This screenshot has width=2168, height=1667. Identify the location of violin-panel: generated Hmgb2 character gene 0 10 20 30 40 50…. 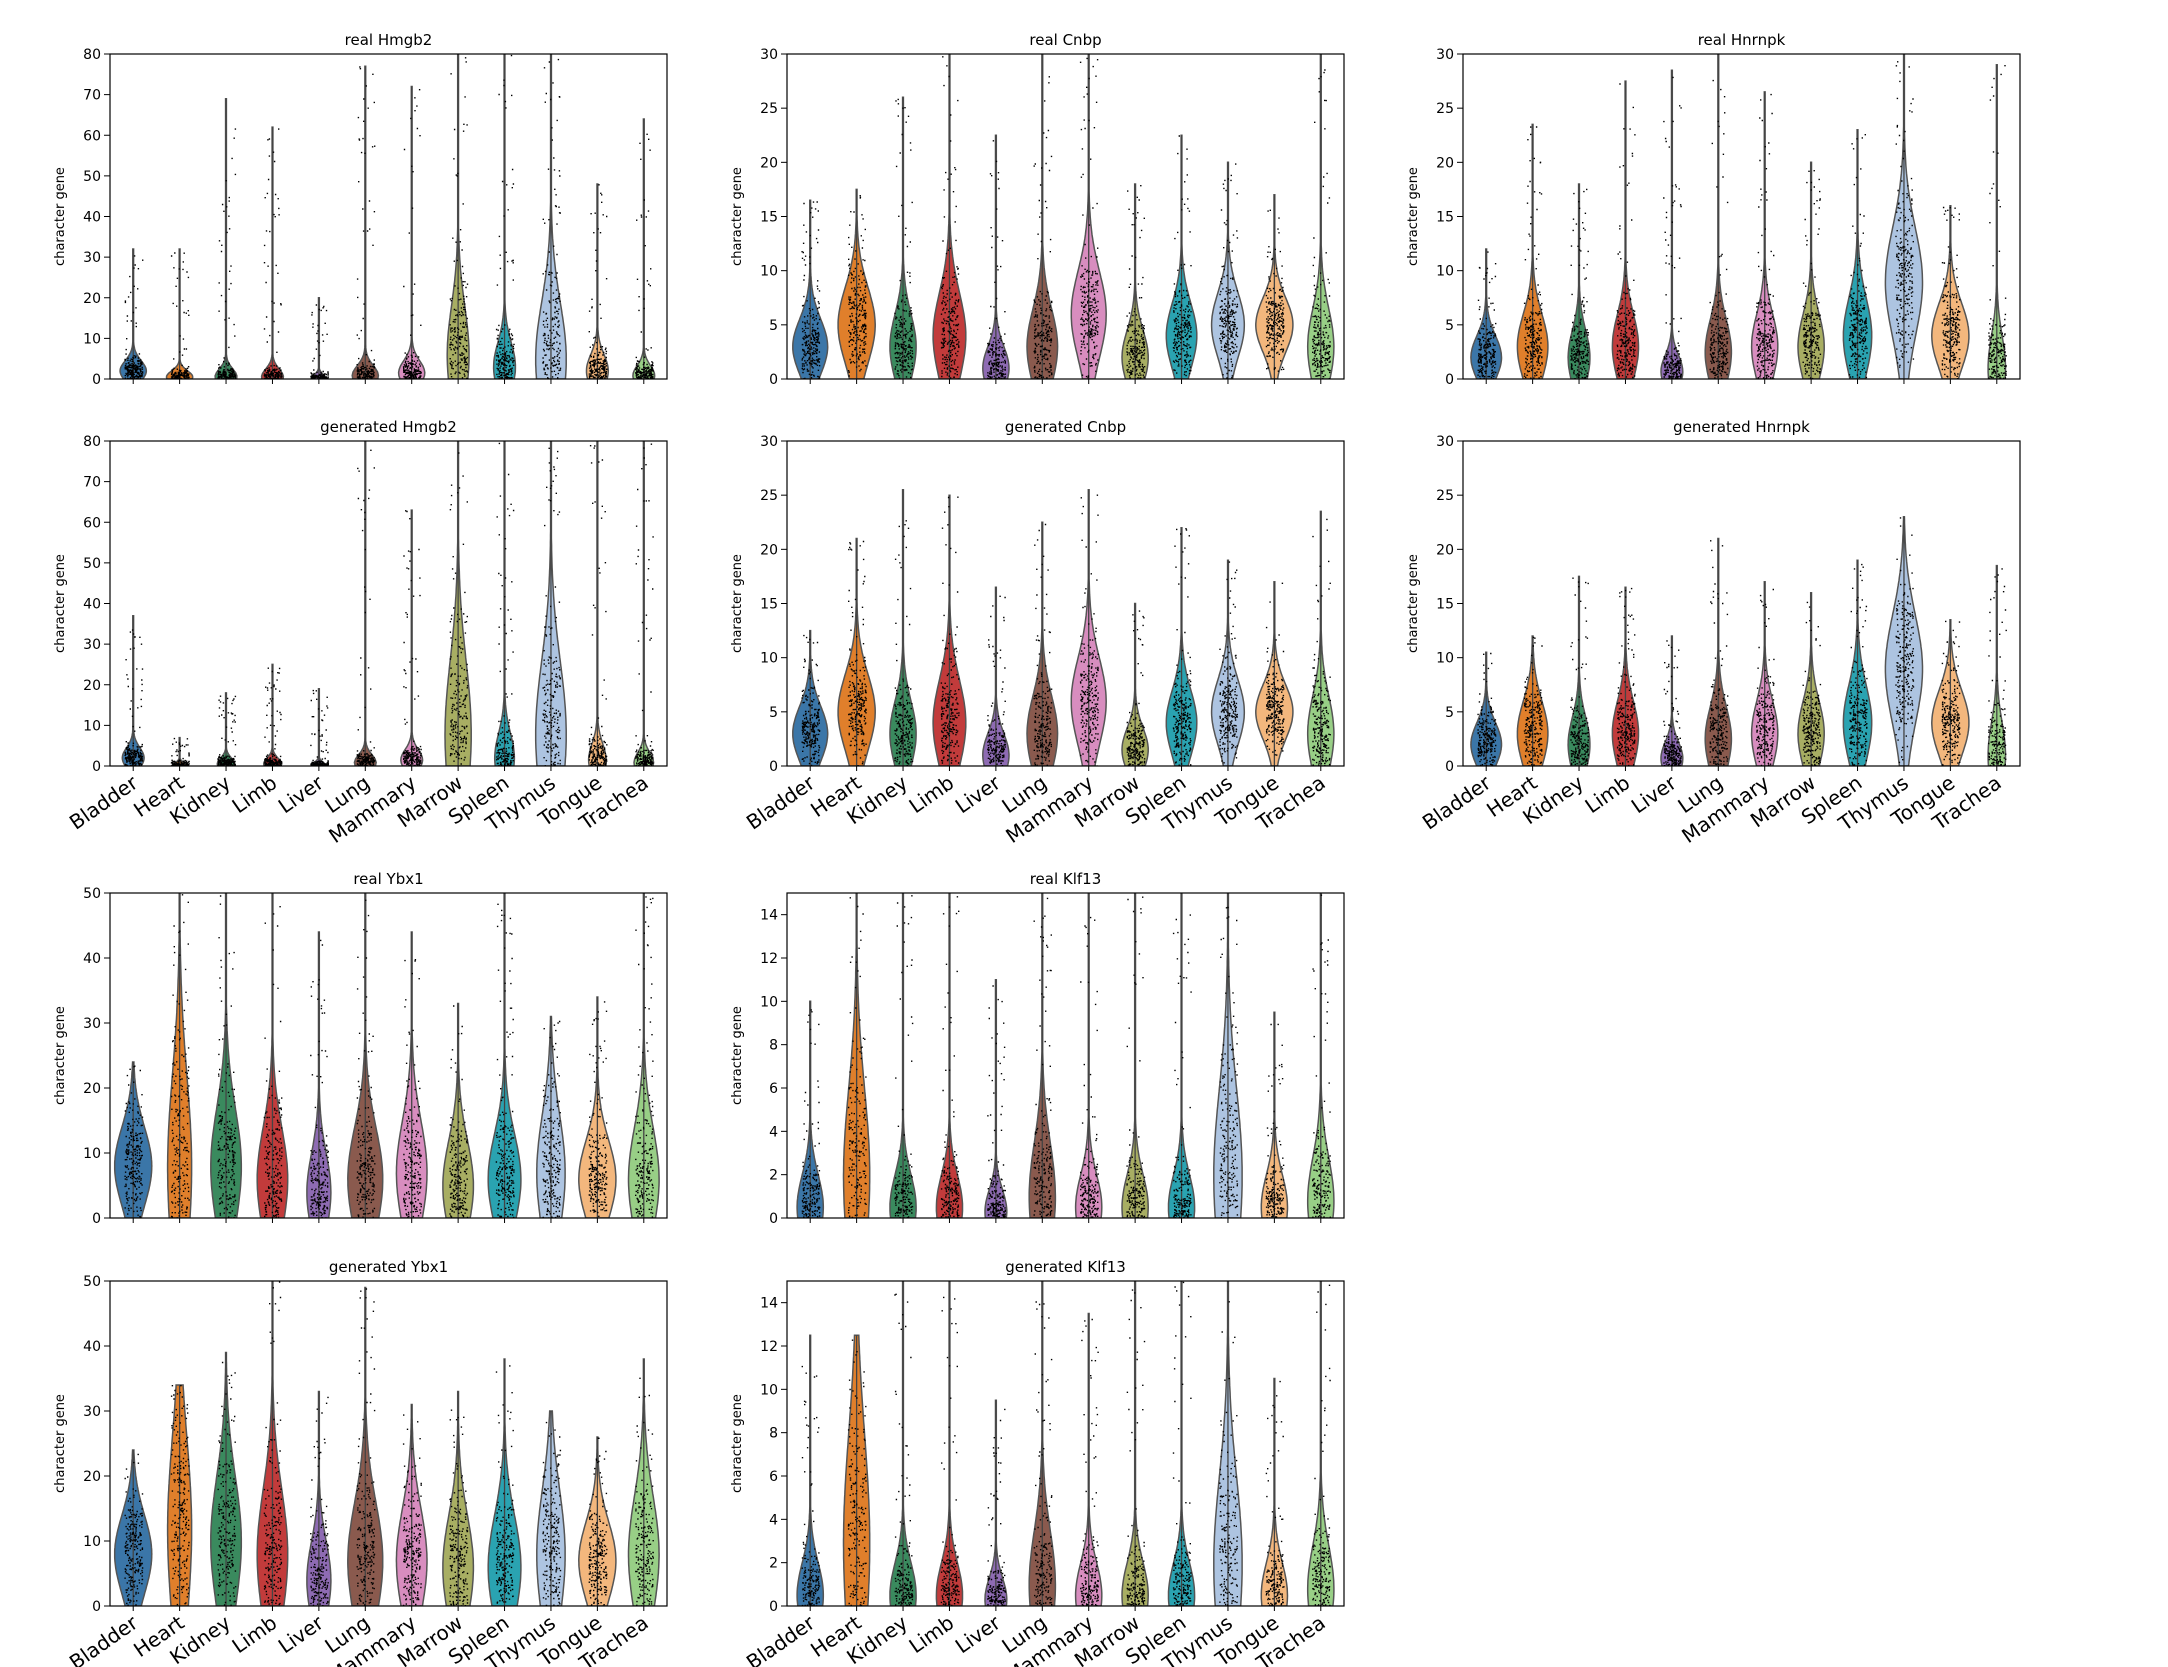
(360, 633).